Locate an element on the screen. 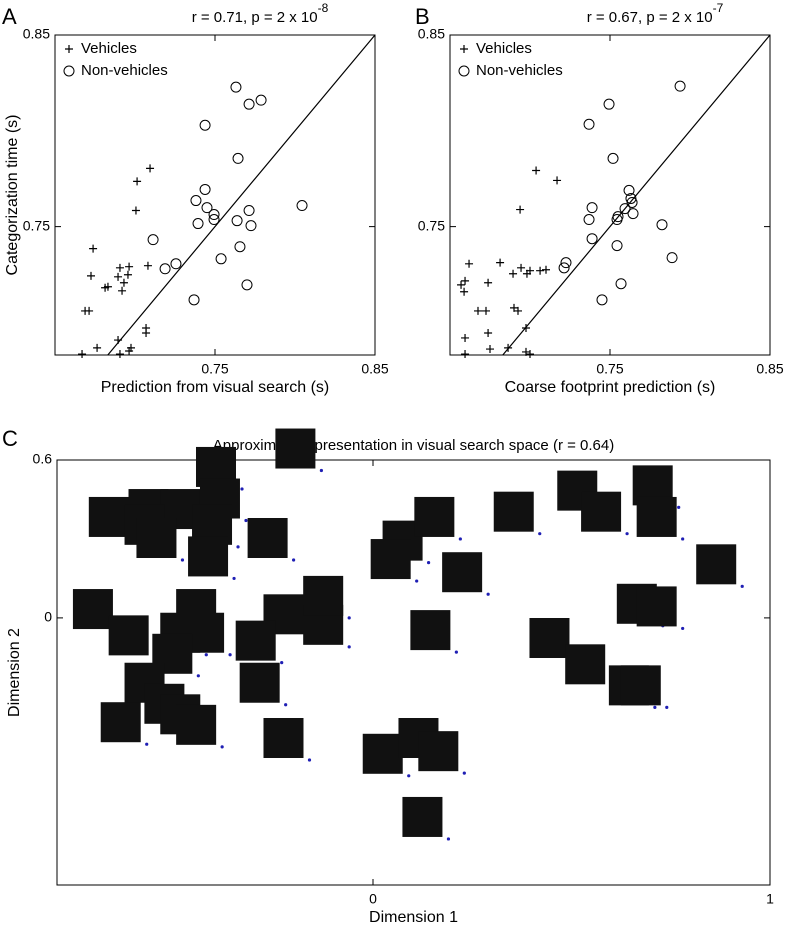 The height and width of the screenshot is (931, 786). y-axis-label: Categorization time (s) is located at coordinates (12, 195).